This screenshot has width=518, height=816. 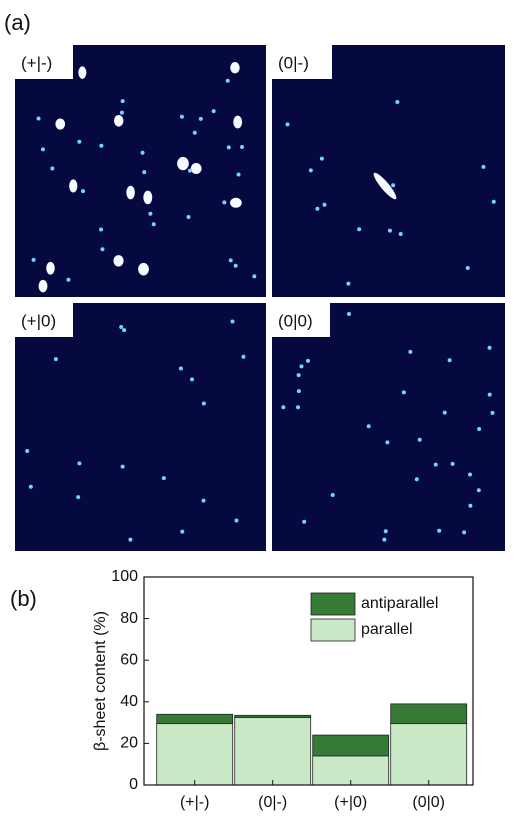 I want to click on image-label: (0|0), so click(x=295, y=320).